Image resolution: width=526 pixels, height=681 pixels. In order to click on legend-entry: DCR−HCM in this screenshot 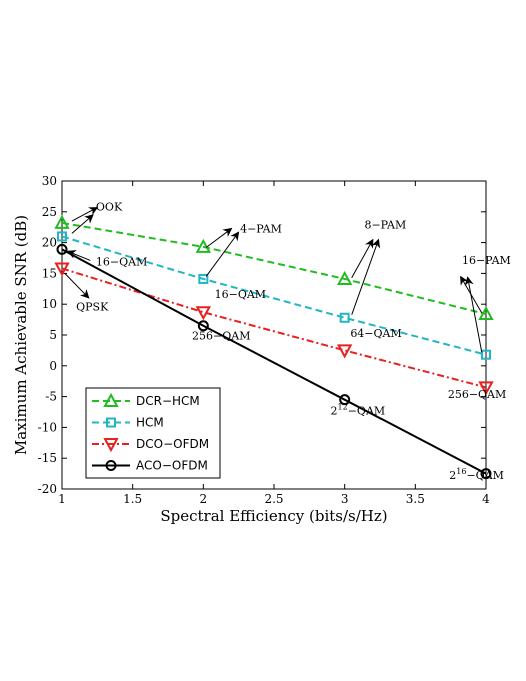, I will do `click(146, 400)`.